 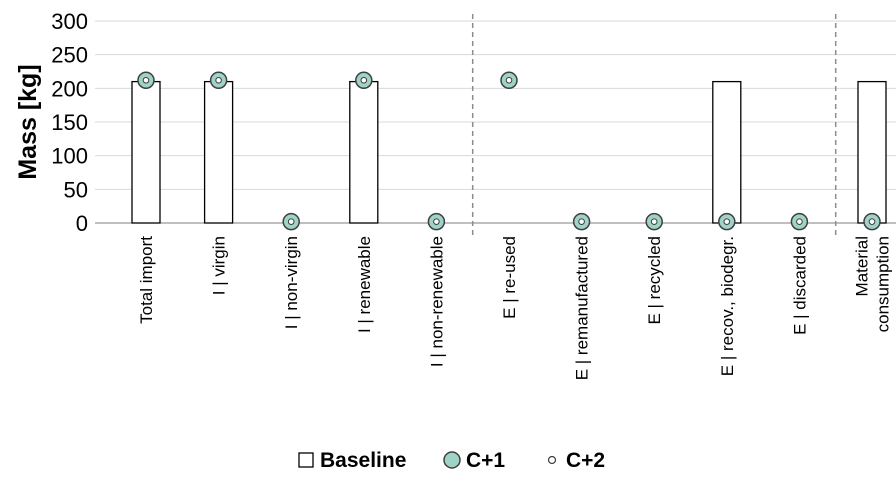 What do you see at coordinates (76, 189) in the screenshot?
I see `y-tick-label: 50` at bounding box center [76, 189].